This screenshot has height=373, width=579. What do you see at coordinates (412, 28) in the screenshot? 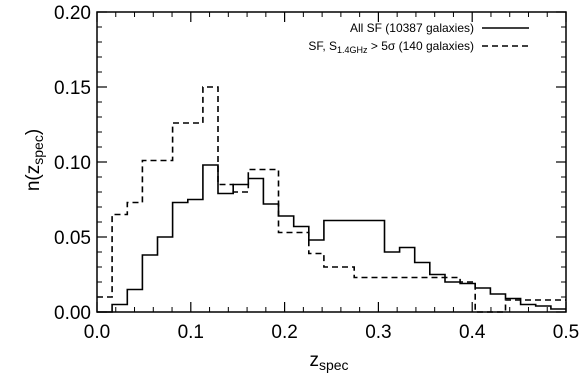
I see `legend-label-all-sf: All SF (10387 galaxies)` at bounding box center [412, 28].